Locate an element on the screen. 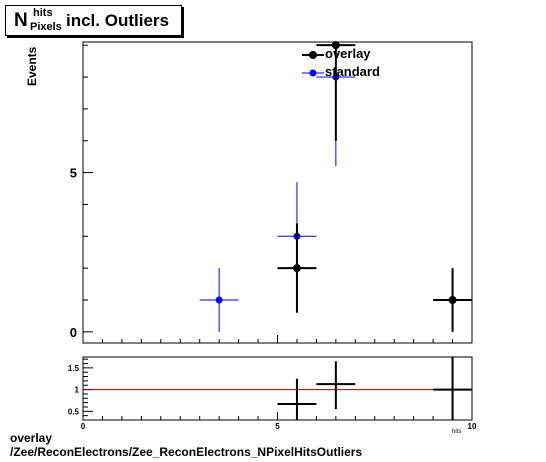 This screenshot has width=546, height=462. title-rest: incl. Outliers is located at coordinates (117, 20).